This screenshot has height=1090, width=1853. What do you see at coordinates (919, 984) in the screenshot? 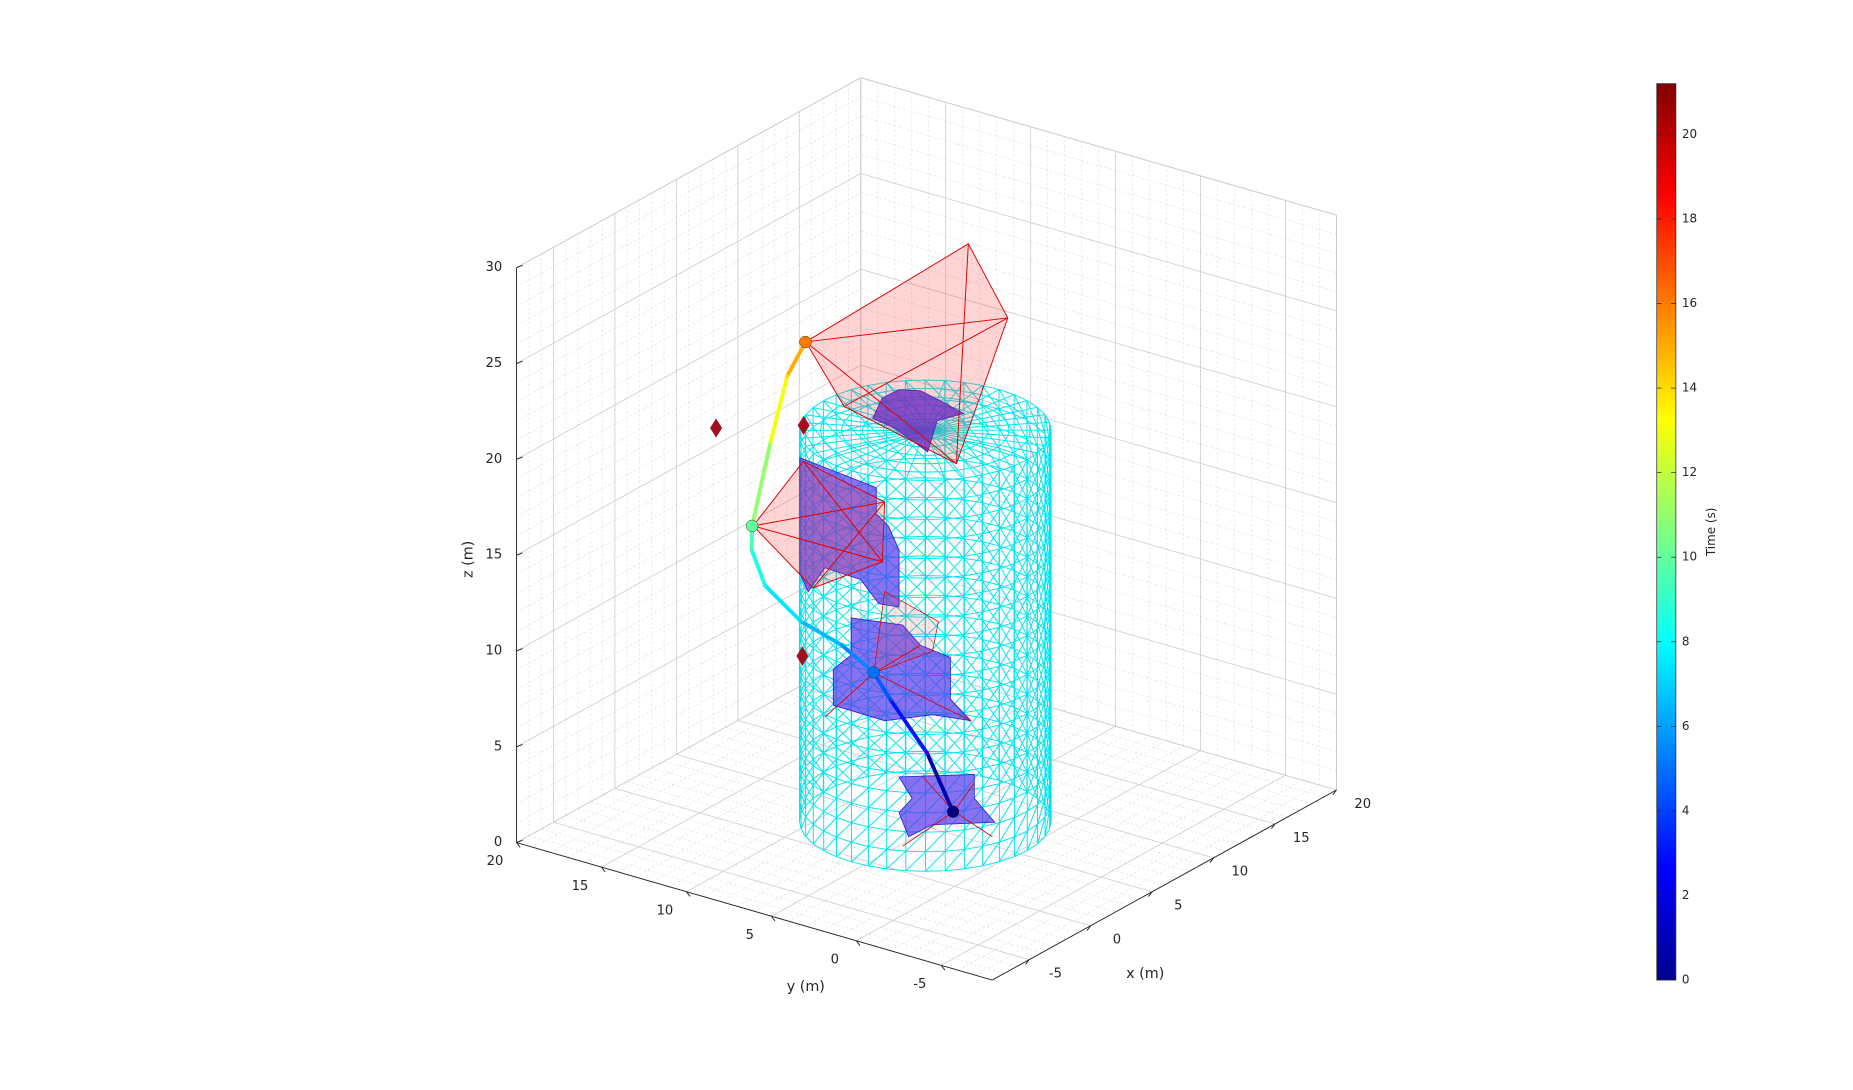
I see `y-tick-label: -5` at bounding box center [919, 984].